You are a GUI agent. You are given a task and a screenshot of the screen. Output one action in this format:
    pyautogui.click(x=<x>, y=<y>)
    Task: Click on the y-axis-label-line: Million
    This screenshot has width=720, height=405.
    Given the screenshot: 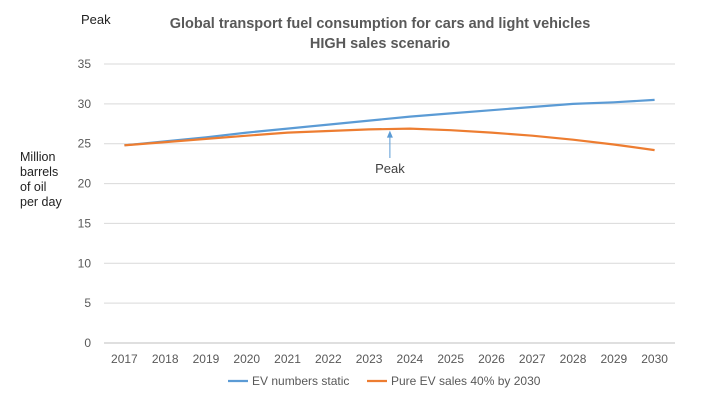 What is the action you would take?
    pyautogui.click(x=38, y=157)
    